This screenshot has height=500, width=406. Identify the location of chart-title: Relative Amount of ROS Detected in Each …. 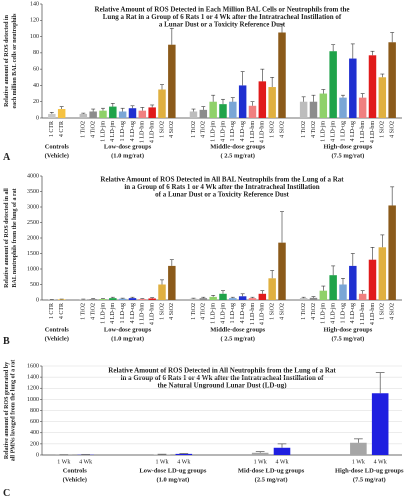
(222, 10).